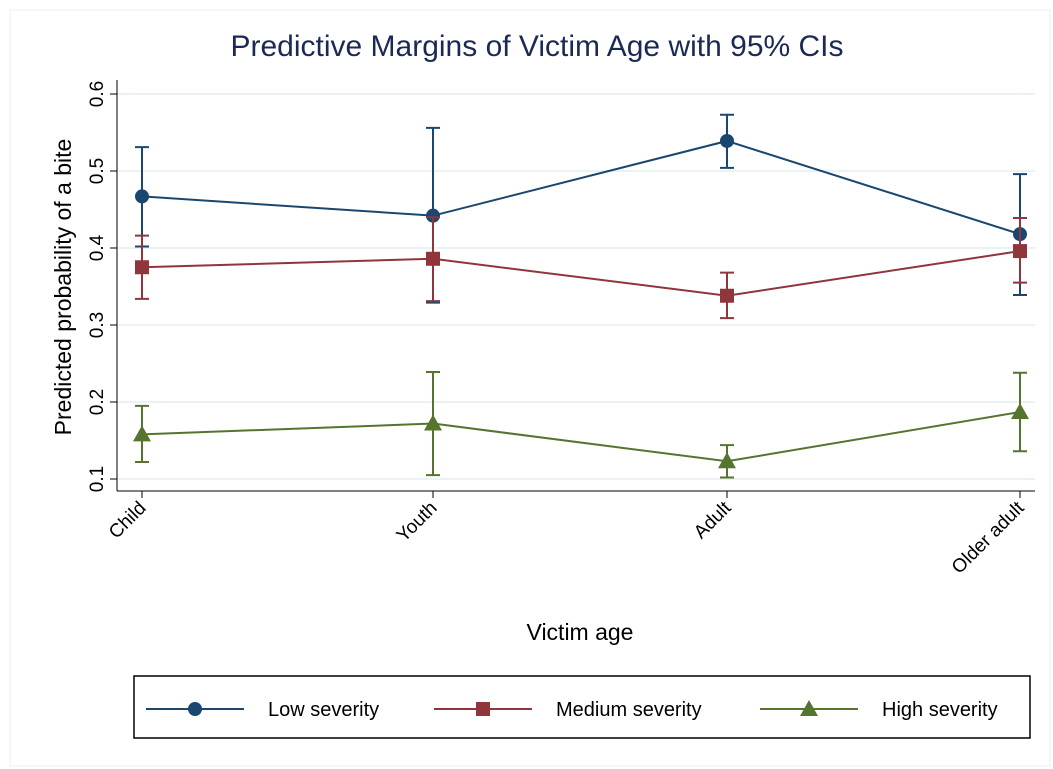 This screenshot has height=769, width=1053. What do you see at coordinates (323, 710) in the screenshot?
I see `legend-label: Low severity` at bounding box center [323, 710].